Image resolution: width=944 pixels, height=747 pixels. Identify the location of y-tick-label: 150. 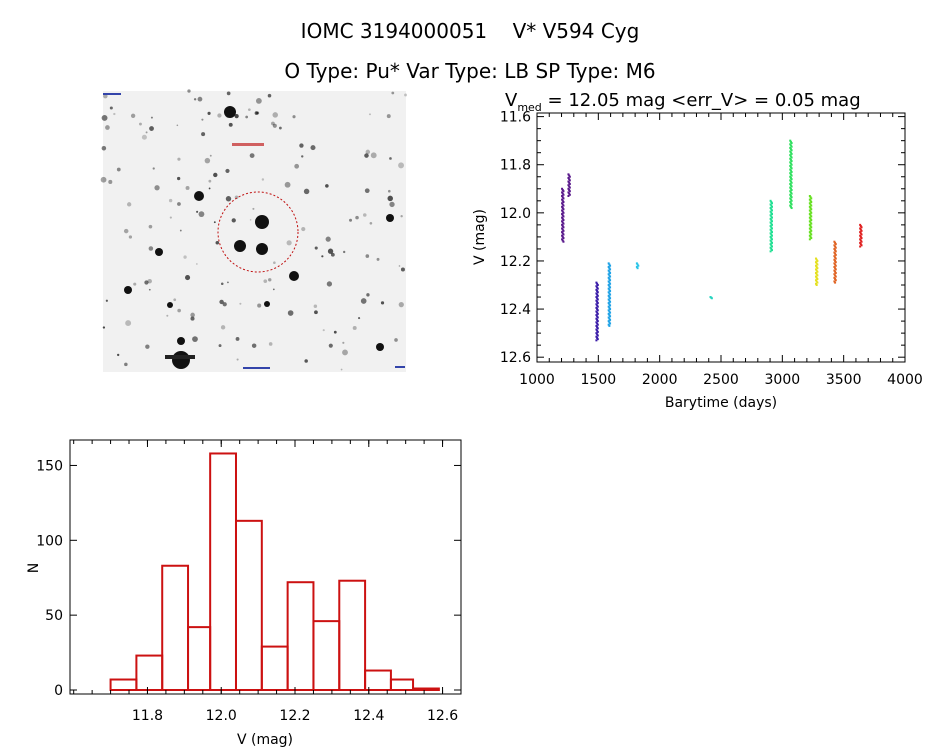
(49, 466).